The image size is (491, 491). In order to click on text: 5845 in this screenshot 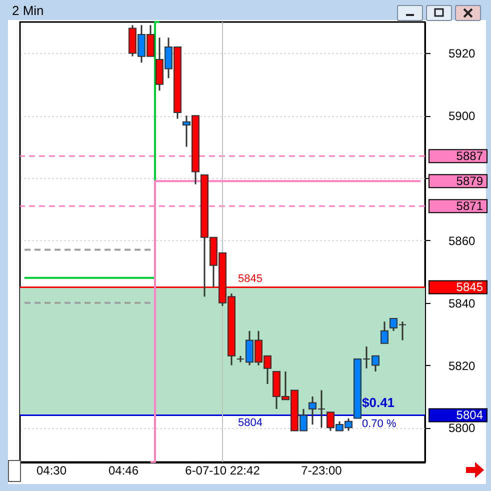, I will do `click(469, 287)`.